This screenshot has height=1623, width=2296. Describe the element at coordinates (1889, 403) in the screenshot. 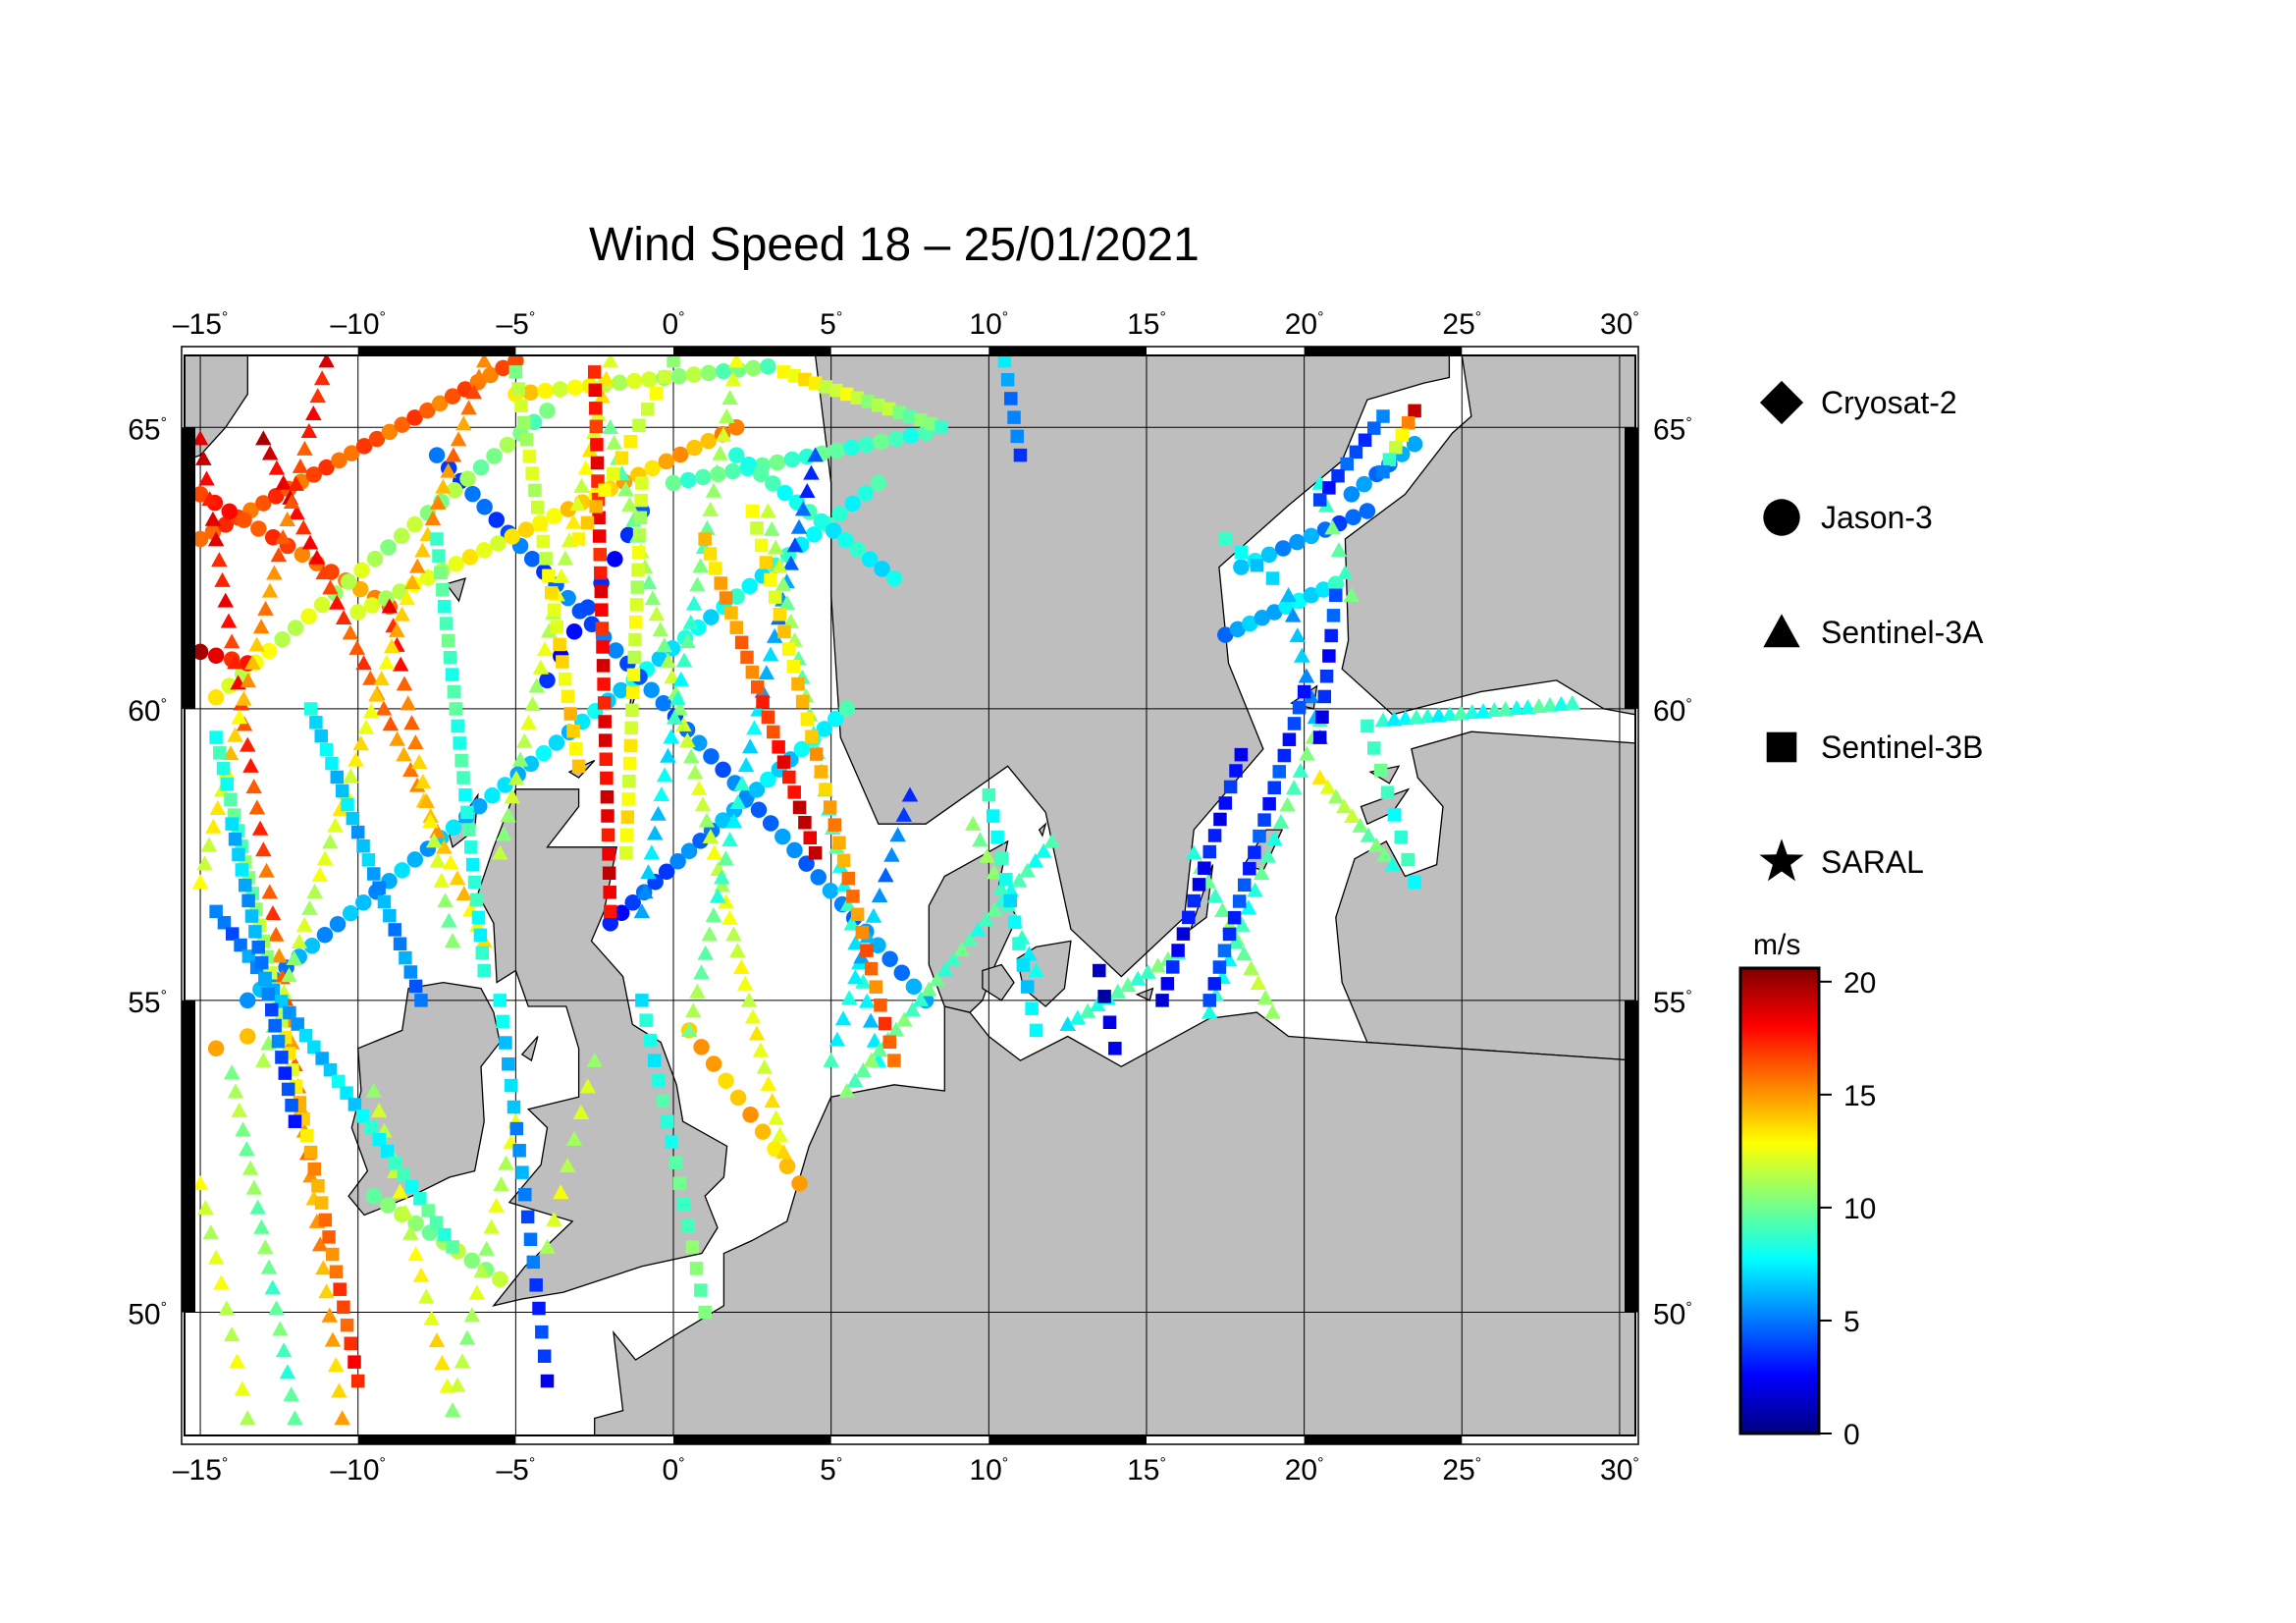

I see `legend-label: Cryosat-2` at that location.